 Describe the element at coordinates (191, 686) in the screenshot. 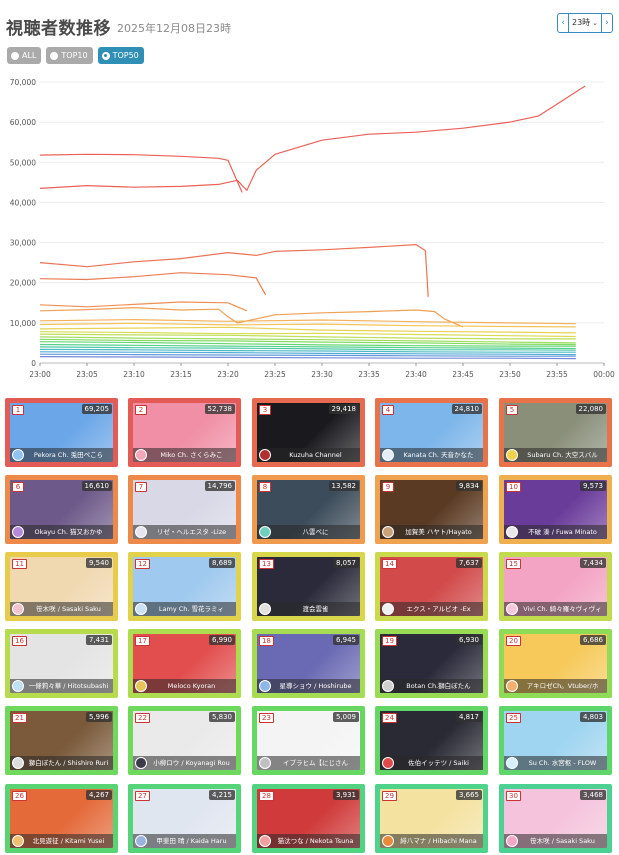

I see `channel-name: Meloco Kyoran` at that location.